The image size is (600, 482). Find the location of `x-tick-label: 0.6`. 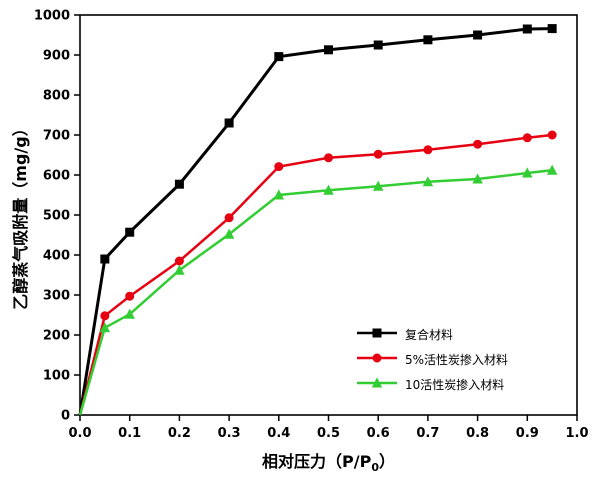

x-tick-label: 0.6 is located at coordinates (378, 433).